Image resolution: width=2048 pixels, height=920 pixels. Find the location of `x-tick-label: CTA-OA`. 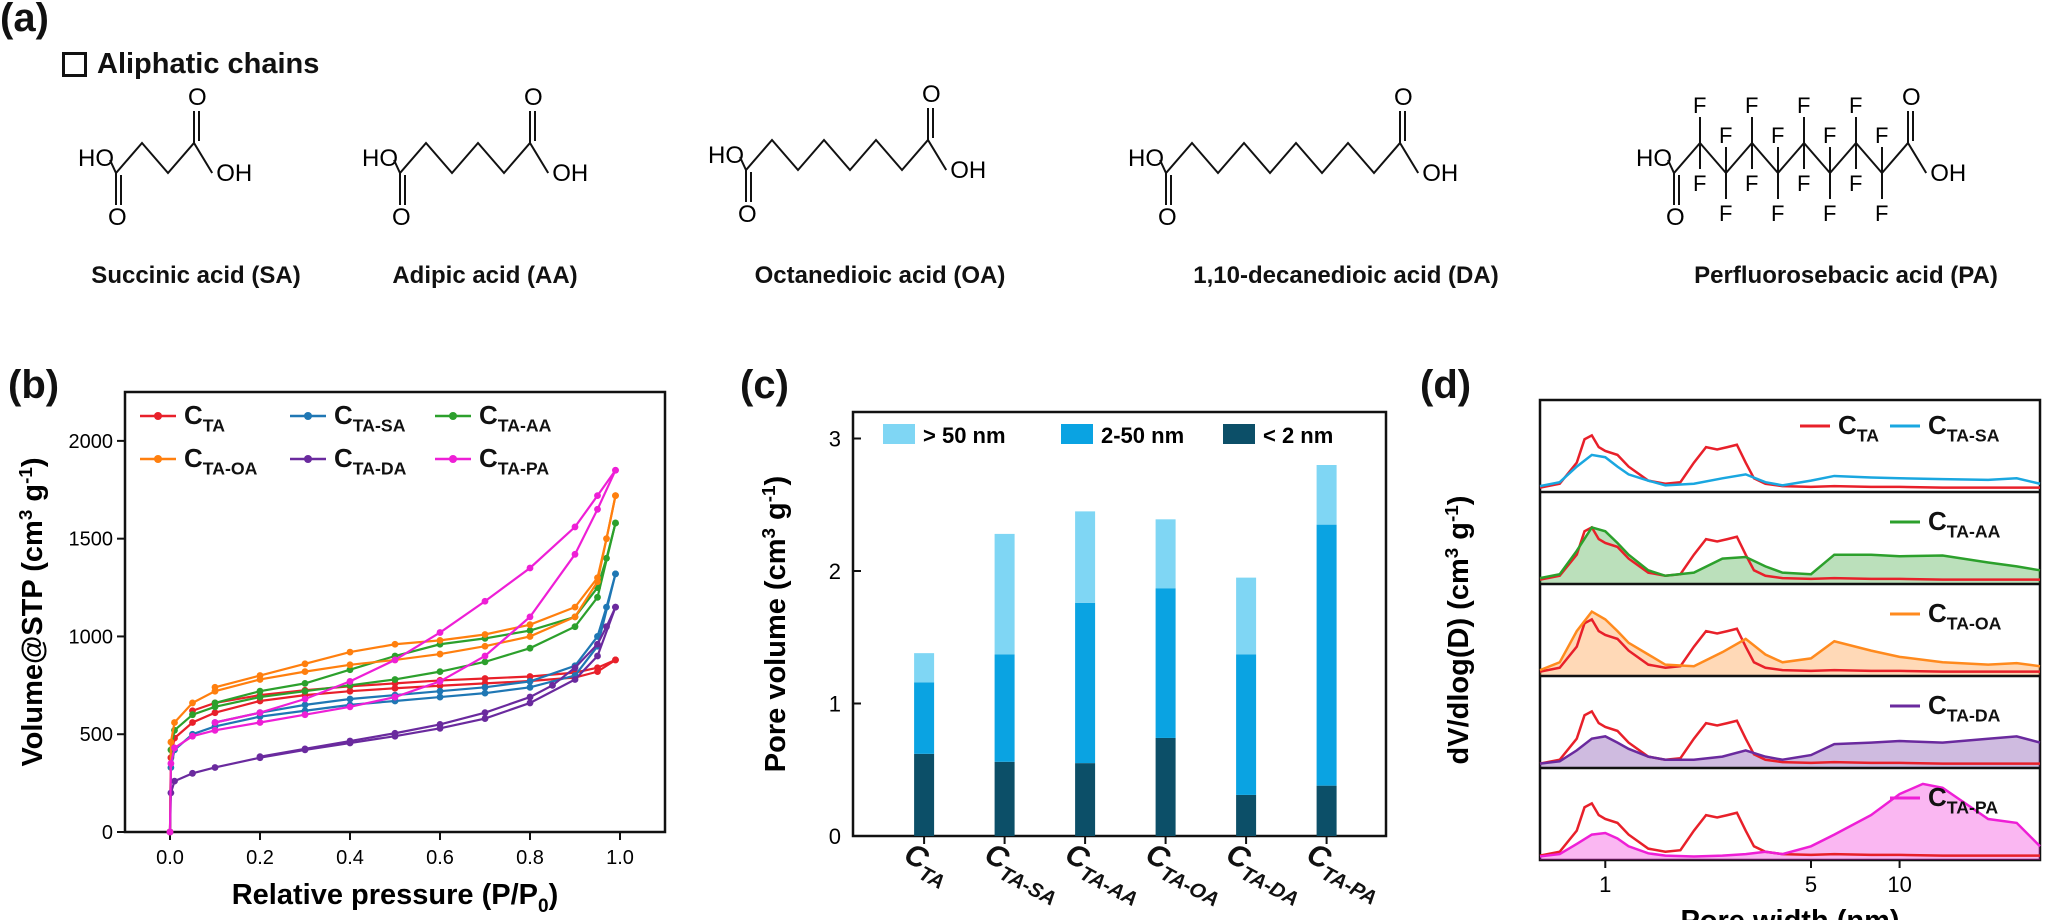

x-tick-label: CTA-OA is located at coordinates (1183, 874).